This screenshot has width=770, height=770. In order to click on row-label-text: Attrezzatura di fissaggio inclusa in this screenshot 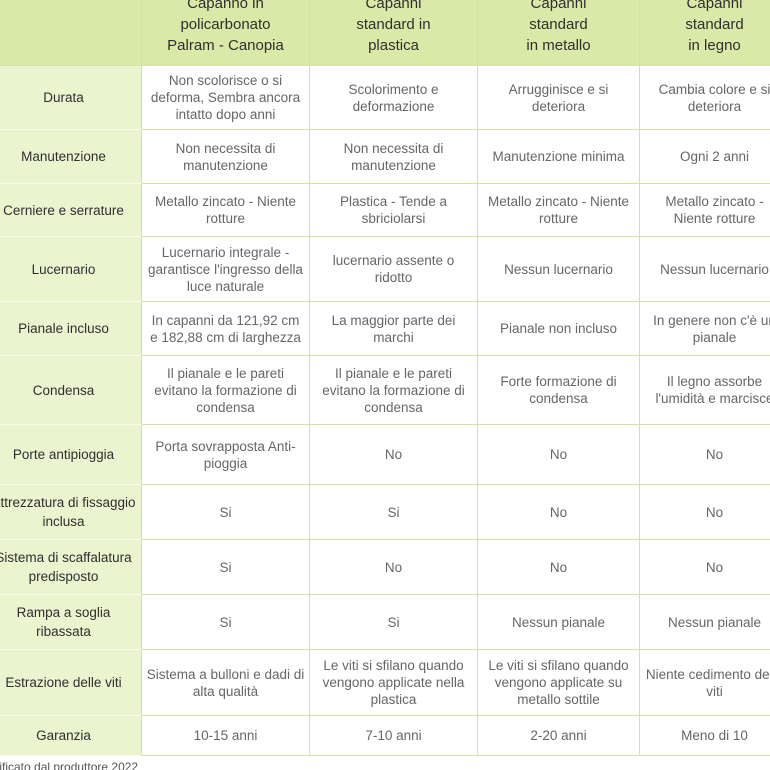, I will do `click(68, 512)`.